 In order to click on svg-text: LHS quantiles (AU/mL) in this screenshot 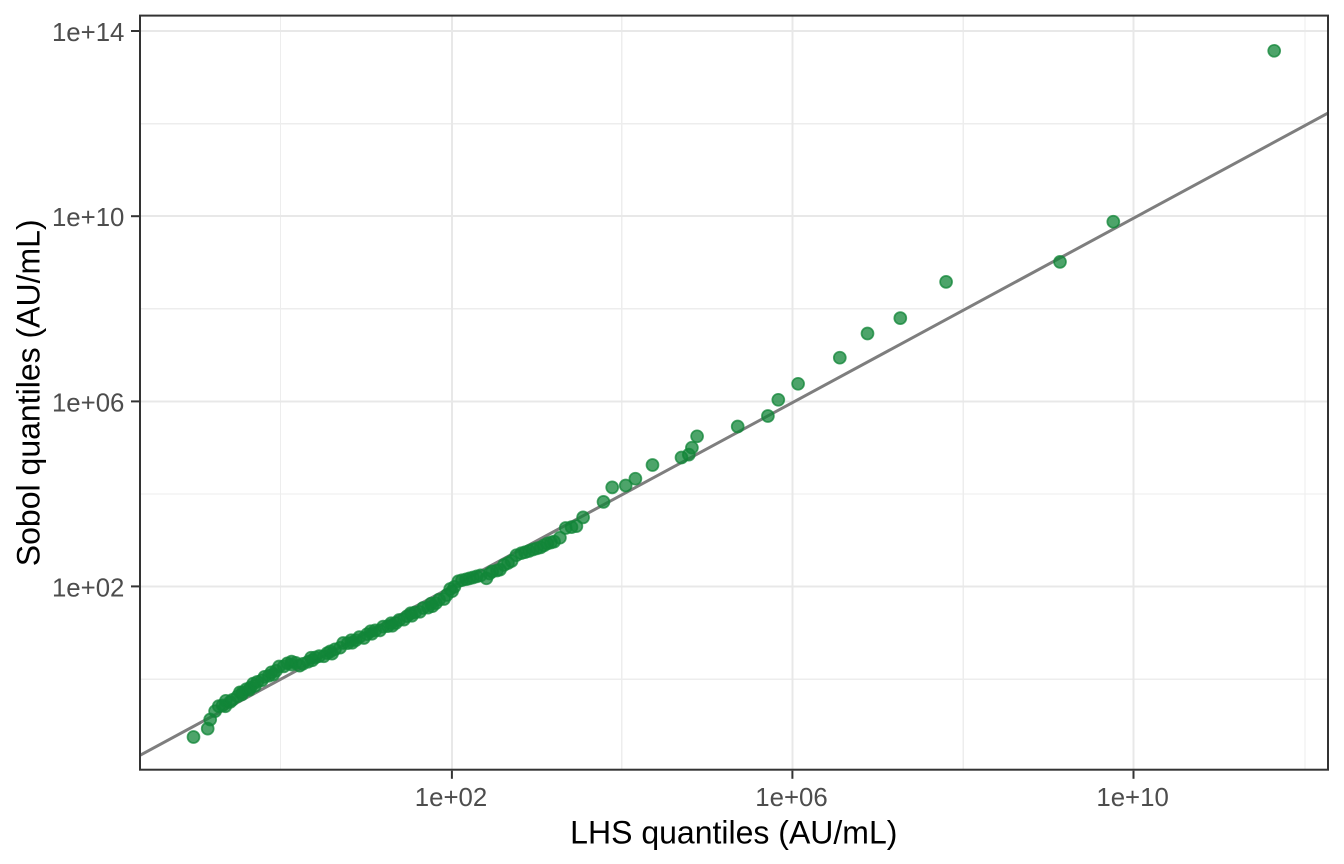, I will do `click(733, 832)`.